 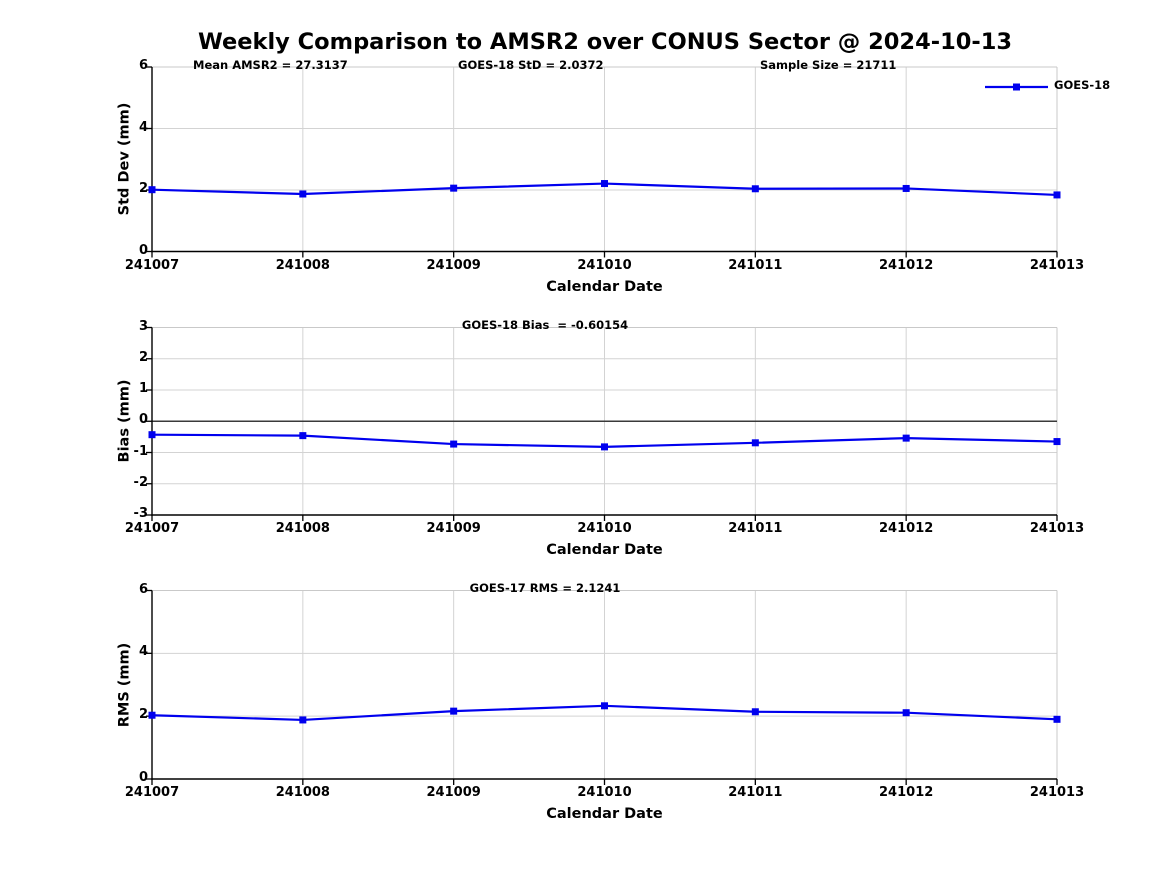 I want to click on axis-label-y: Std Dev (mm), so click(x=124, y=159).